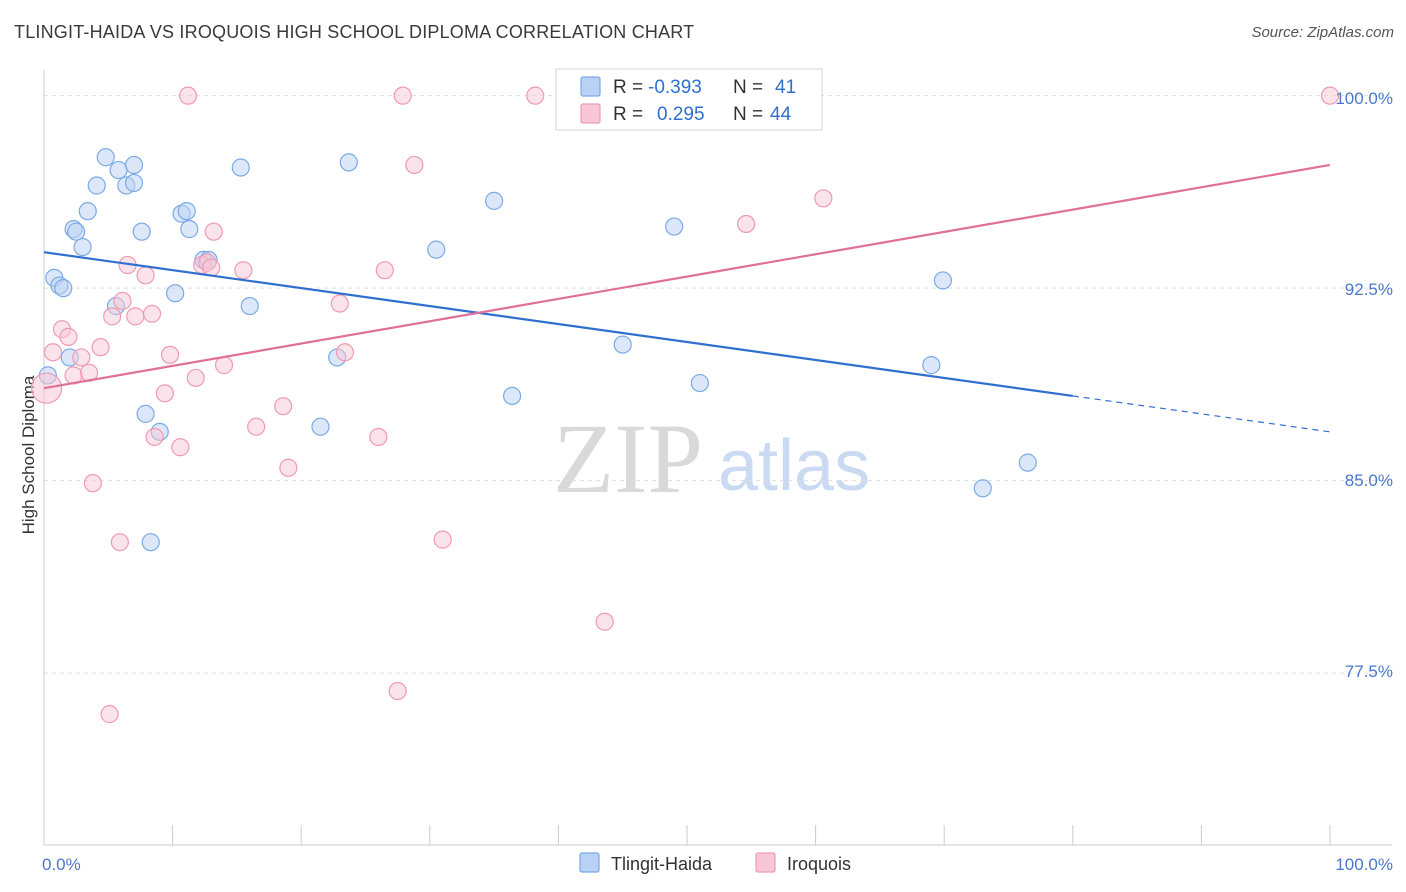 The height and width of the screenshot is (892, 1406). Describe the element at coordinates (765, 862) in the screenshot. I see `series-legend-swatch-iroquois` at that location.